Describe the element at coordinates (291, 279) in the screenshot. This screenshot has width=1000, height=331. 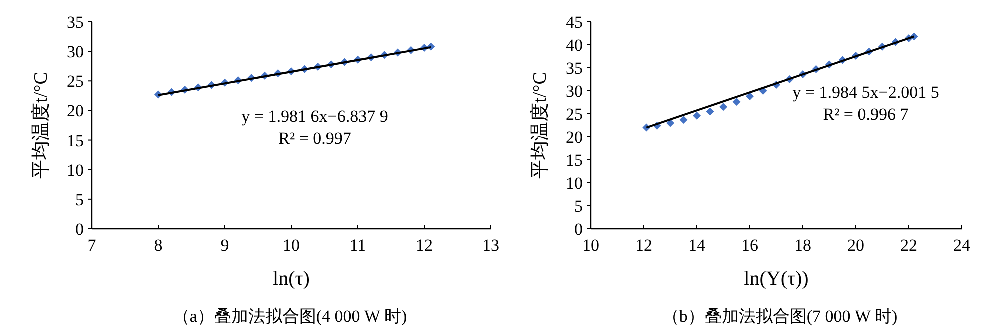
I see `x-axis-title: ln(τ)` at that location.